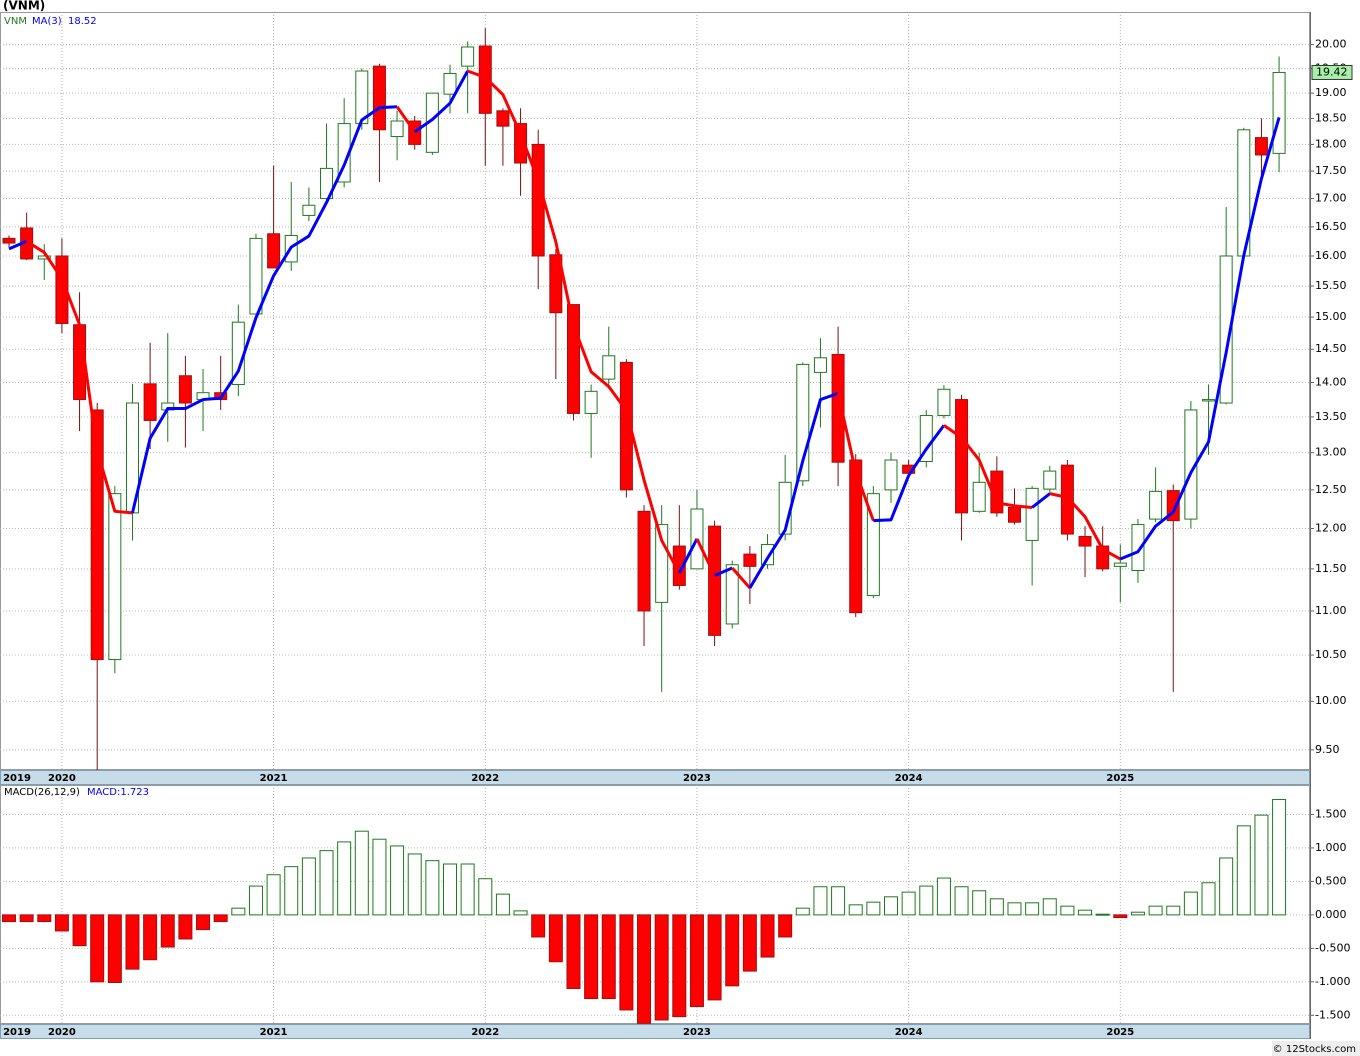 This screenshot has width=1360, height=1056. Describe the element at coordinates (42, 792) in the screenshot. I see `indicator-title: MACD(26,12,9)` at that location.